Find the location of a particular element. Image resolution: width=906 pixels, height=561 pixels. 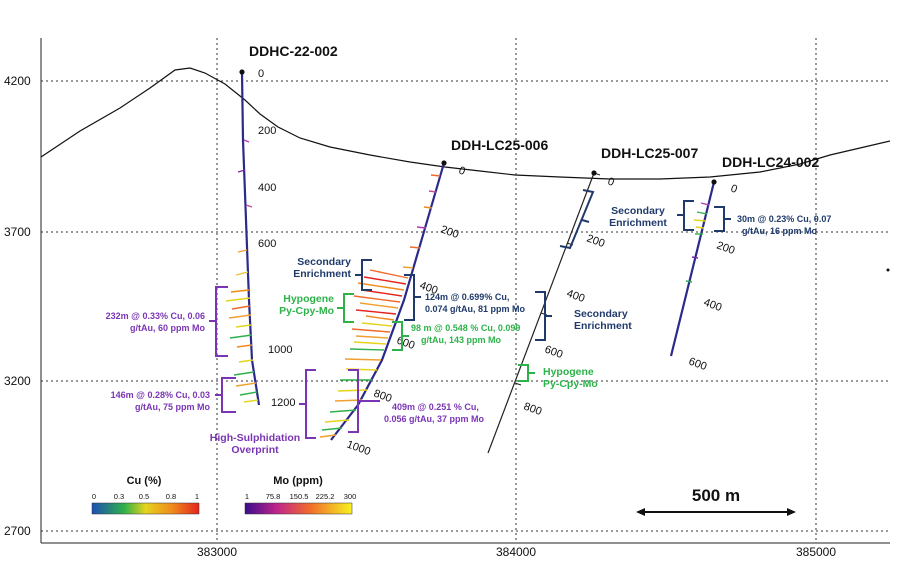

hole-name: DDH-LC24-002 is located at coordinates (770, 162).